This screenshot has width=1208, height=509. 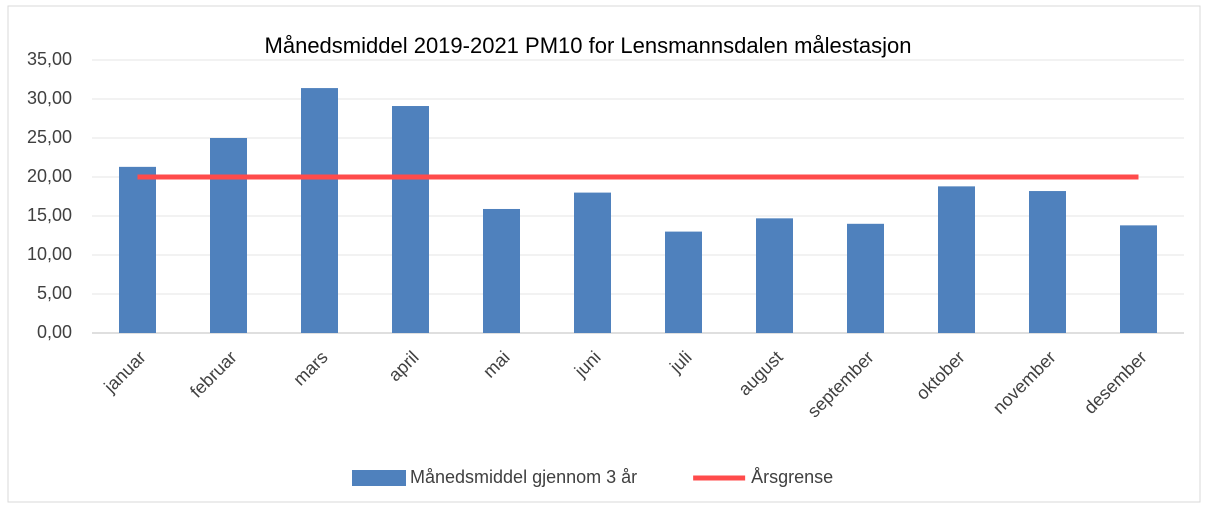 I want to click on y-tick-label: 0,00, so click(x=54, y=332).